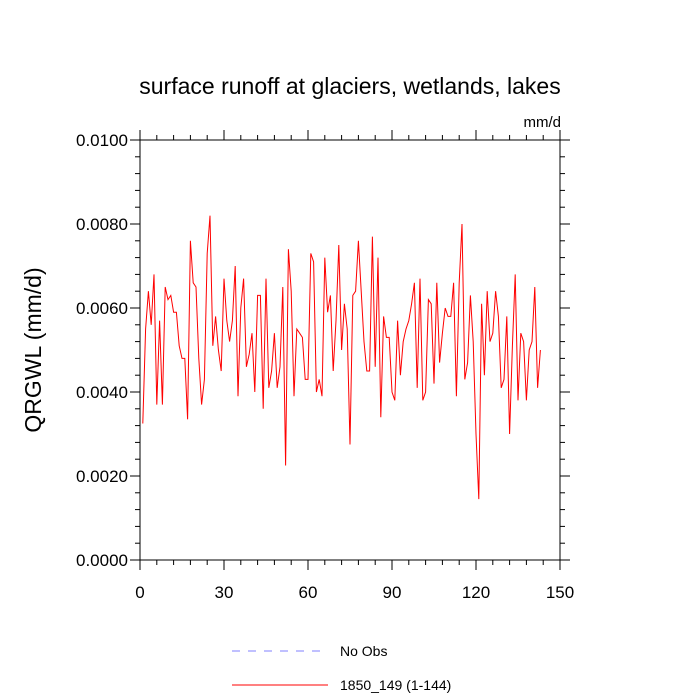 This screenshot has width=700, height=700. Describe the element at coordinates (102, 476) in the screenshot. I see `y-tick-label: 0.0020` at that location.